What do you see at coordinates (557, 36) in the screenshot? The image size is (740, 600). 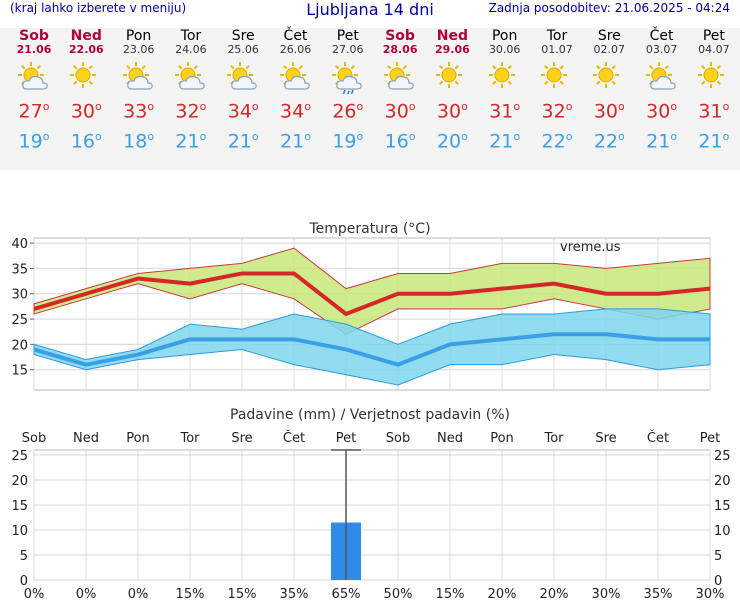 I see `day-name: Tor` at bounding box center [557, 36].